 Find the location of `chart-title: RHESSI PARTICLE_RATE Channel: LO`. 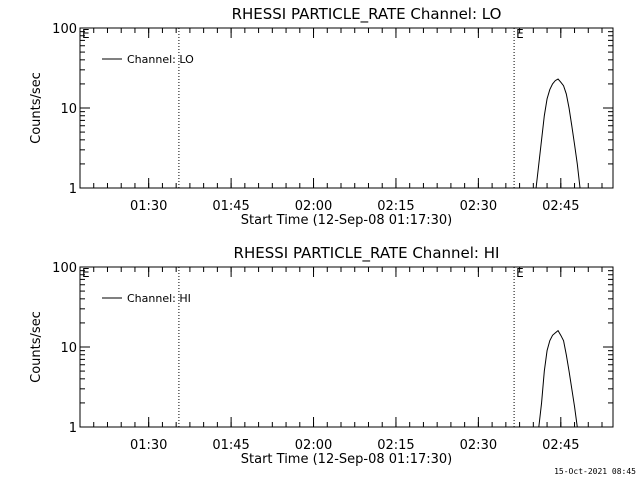

chart-title: RHESSI PARTICLE_RATE Channel: LO is located at coordinates (367, 14).